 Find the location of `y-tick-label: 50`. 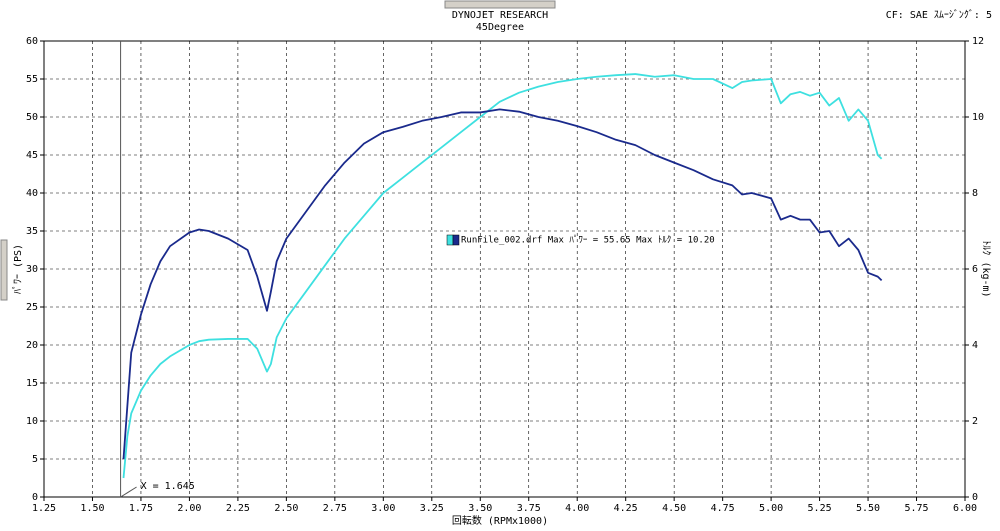

y-tick-label: 50 is located at coordinates (32, 117).